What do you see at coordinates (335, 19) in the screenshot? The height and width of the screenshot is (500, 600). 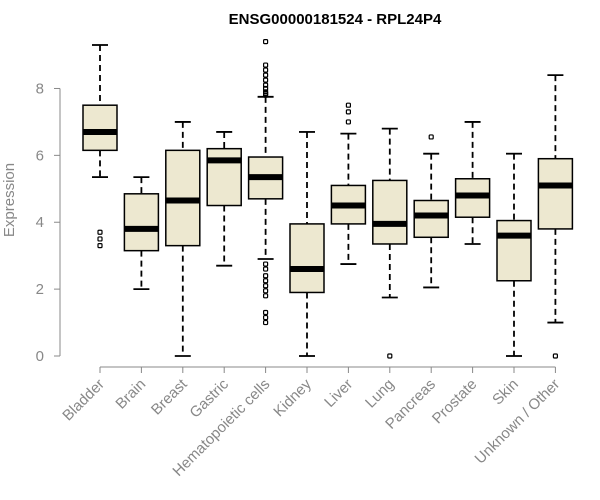 I see `chart-title: ENSG00000181524 - RPL24P4` at bounding box center [335, 19].